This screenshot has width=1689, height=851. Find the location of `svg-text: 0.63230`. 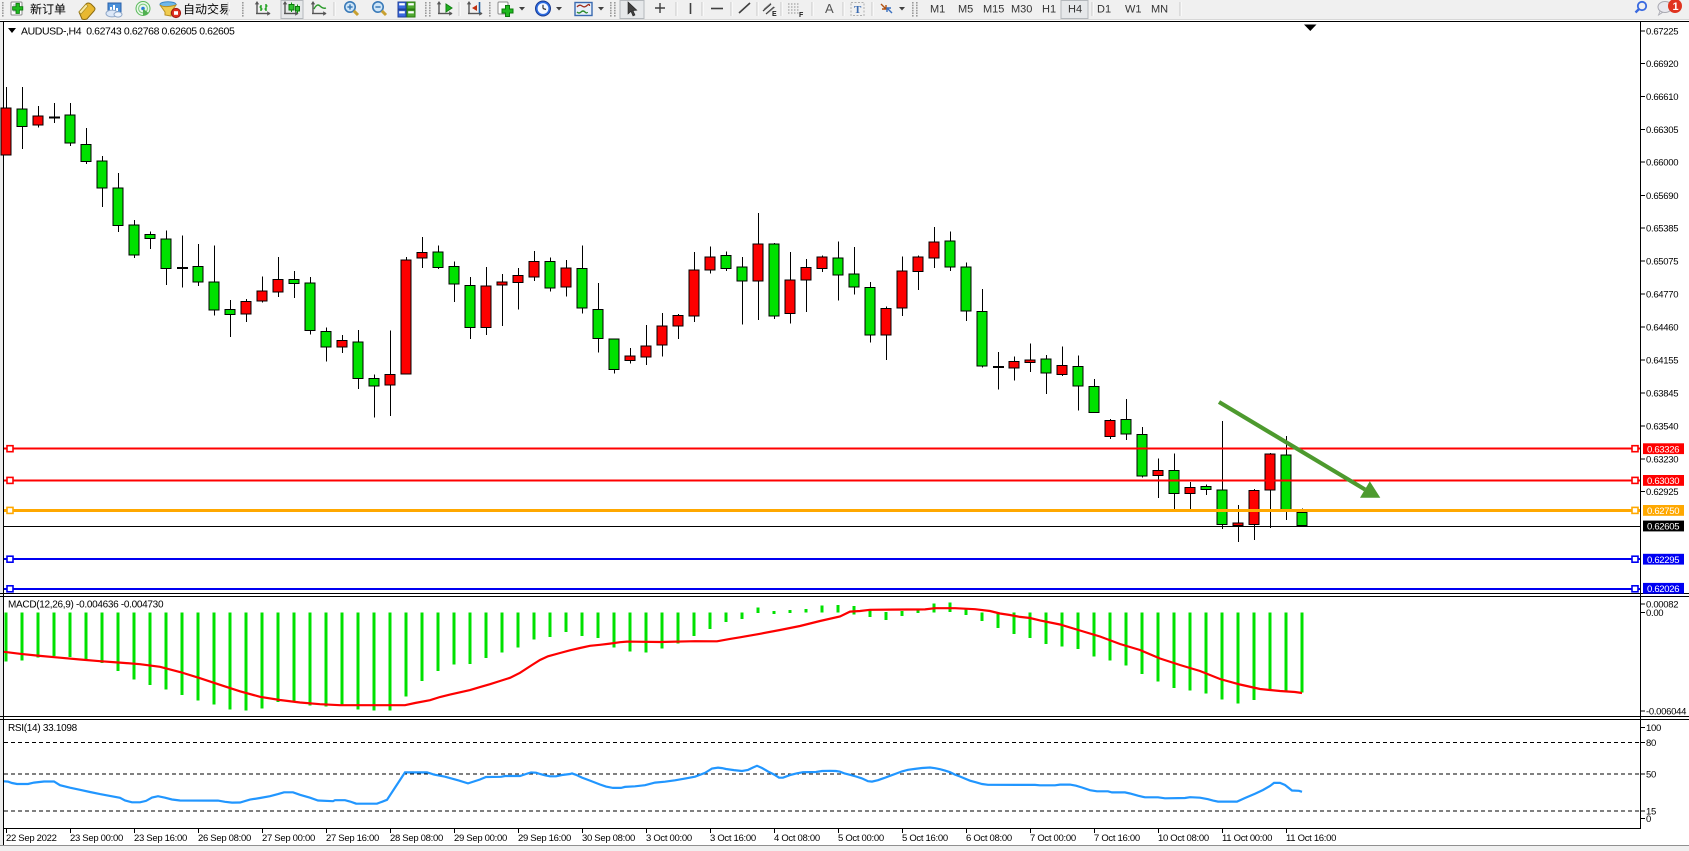

svg-text: 0.63230 is located at coordinates (1662, 460).